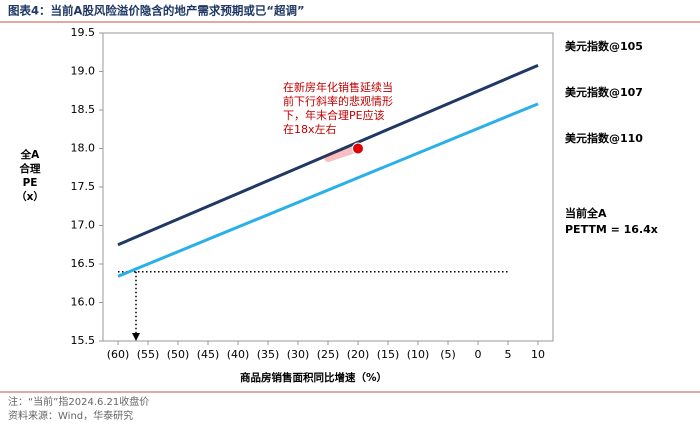 Image resolution: width=700 pixels, height=426 pixels. I want to click on x-tick-label: (25), so click(328, 354).